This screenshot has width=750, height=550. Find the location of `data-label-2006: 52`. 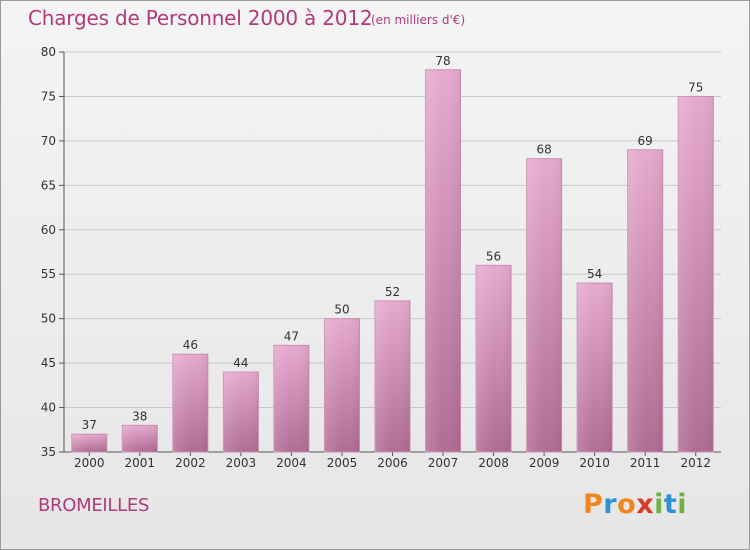

data-label-2006: 52 is located at coordinates (392, 292).